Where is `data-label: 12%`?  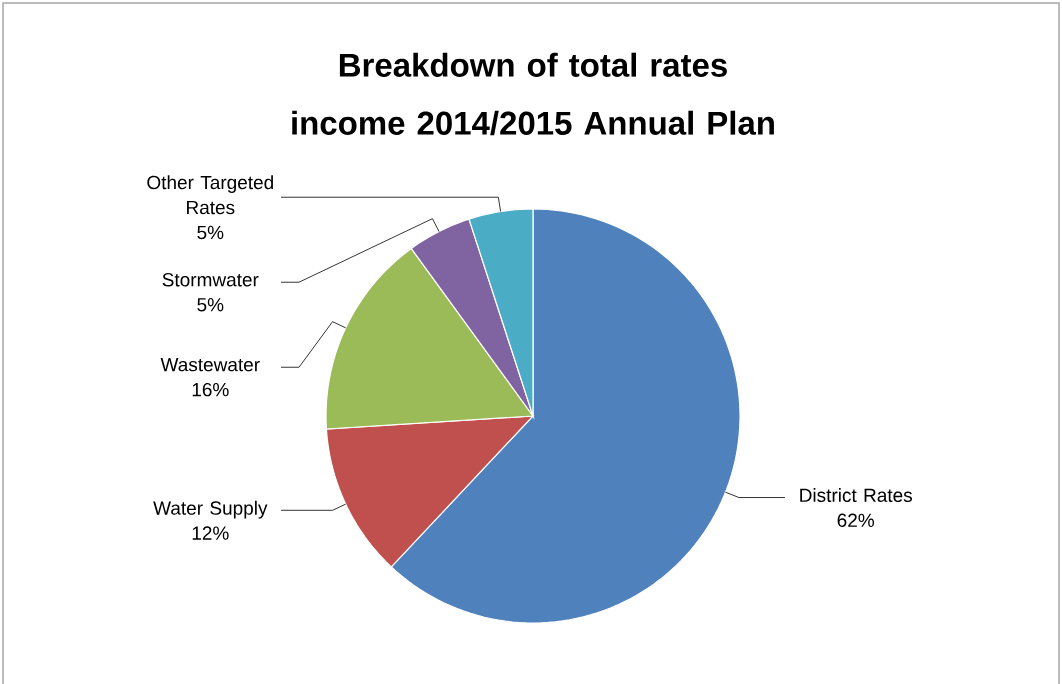 data-label: 12% is located at coordinates (210, 533).